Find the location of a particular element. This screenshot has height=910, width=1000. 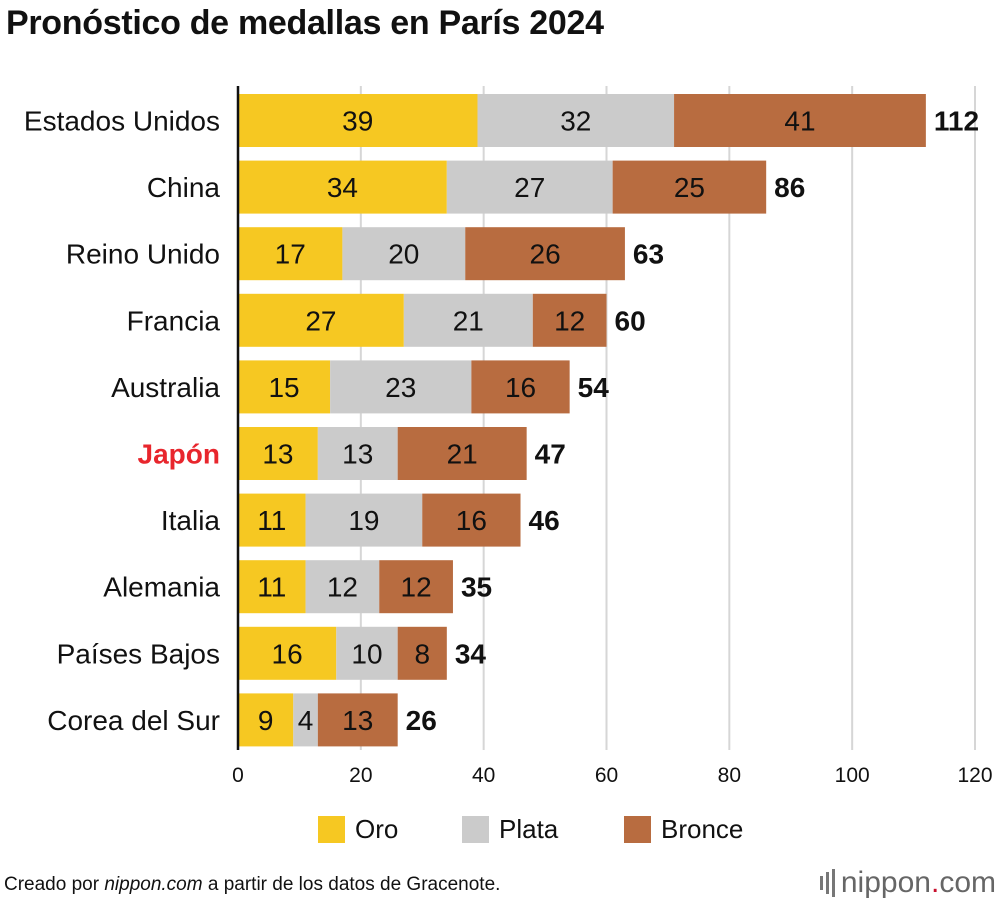

bar-value-label: 41 is located at coordinates (799, 121).